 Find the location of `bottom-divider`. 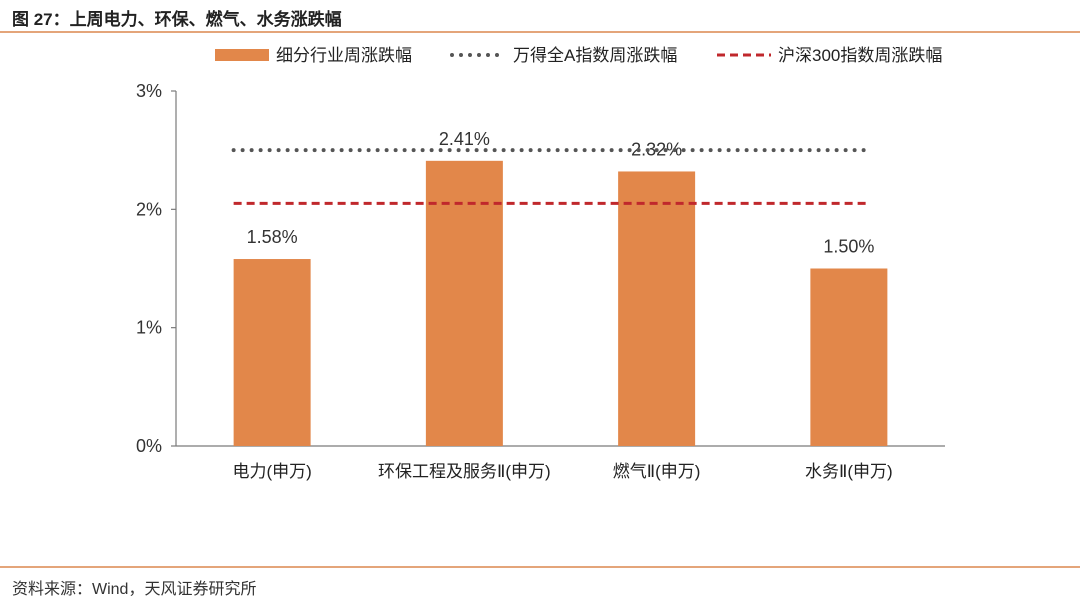

bottom-divider is located at coordinates (540, 567).